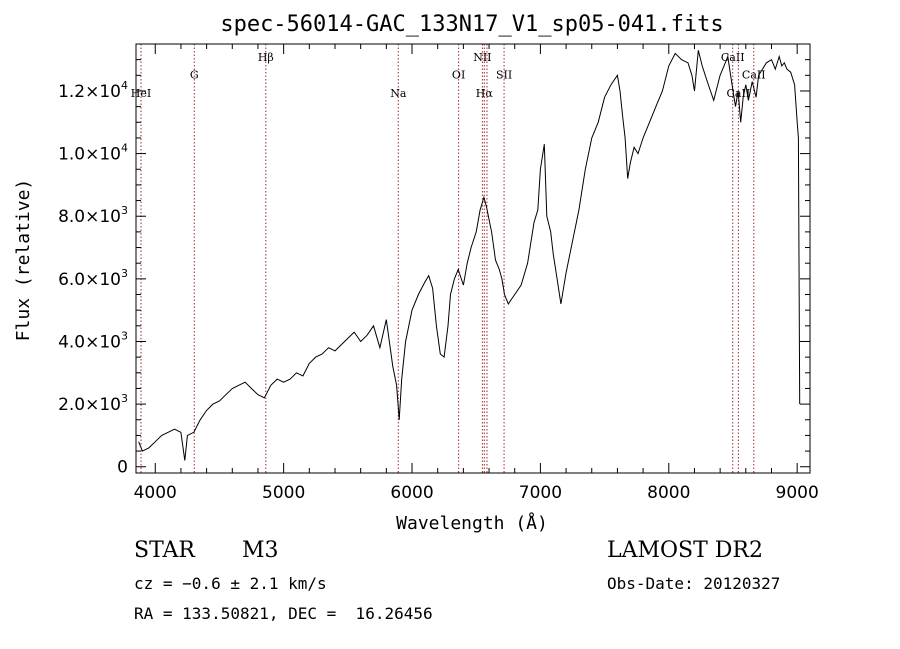 The width and height of the screenshot is (900, 649). What do you see at coordinates (122, 468) in the screenshot?
I see `y-tick-label-0: 0` at bounding box center [122, 468].